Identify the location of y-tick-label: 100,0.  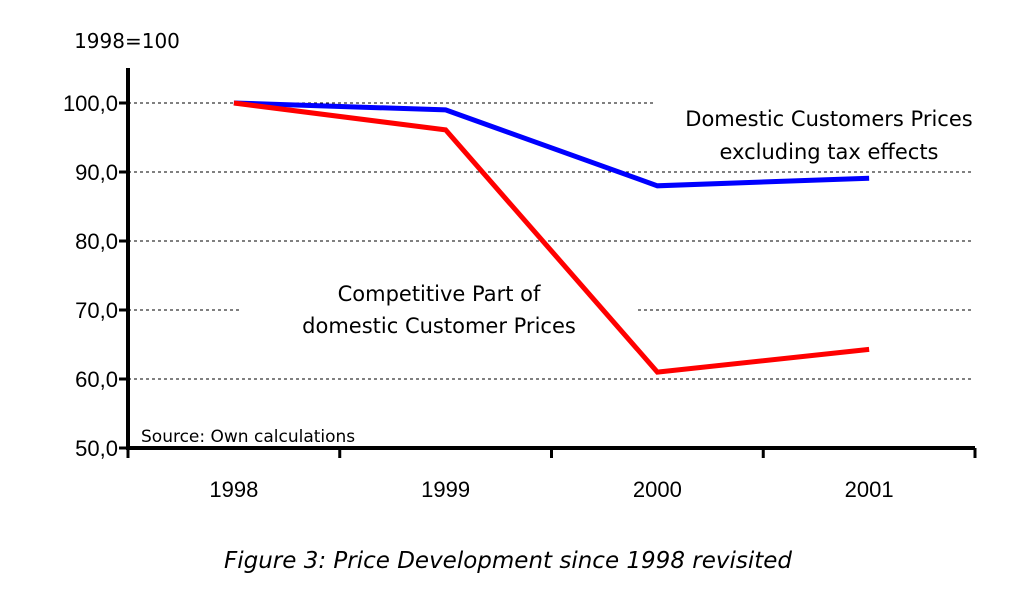
(90, 103).